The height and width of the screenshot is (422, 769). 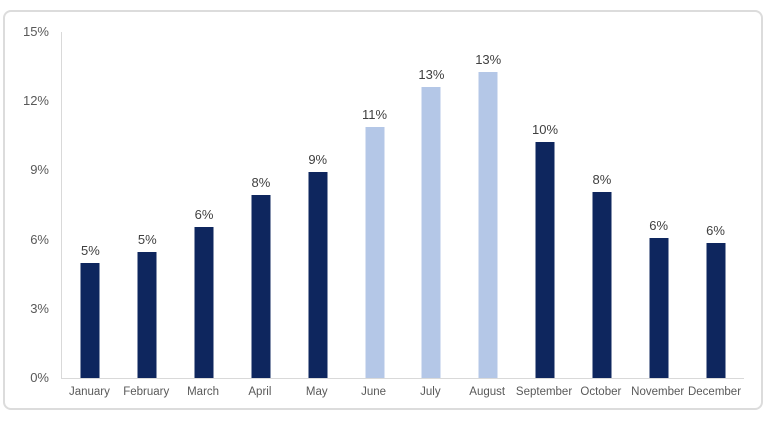 What do you see at coordinates (714, 392) in the screenshot?
I see `x-category-label: December` at bounding box center [714, 392].